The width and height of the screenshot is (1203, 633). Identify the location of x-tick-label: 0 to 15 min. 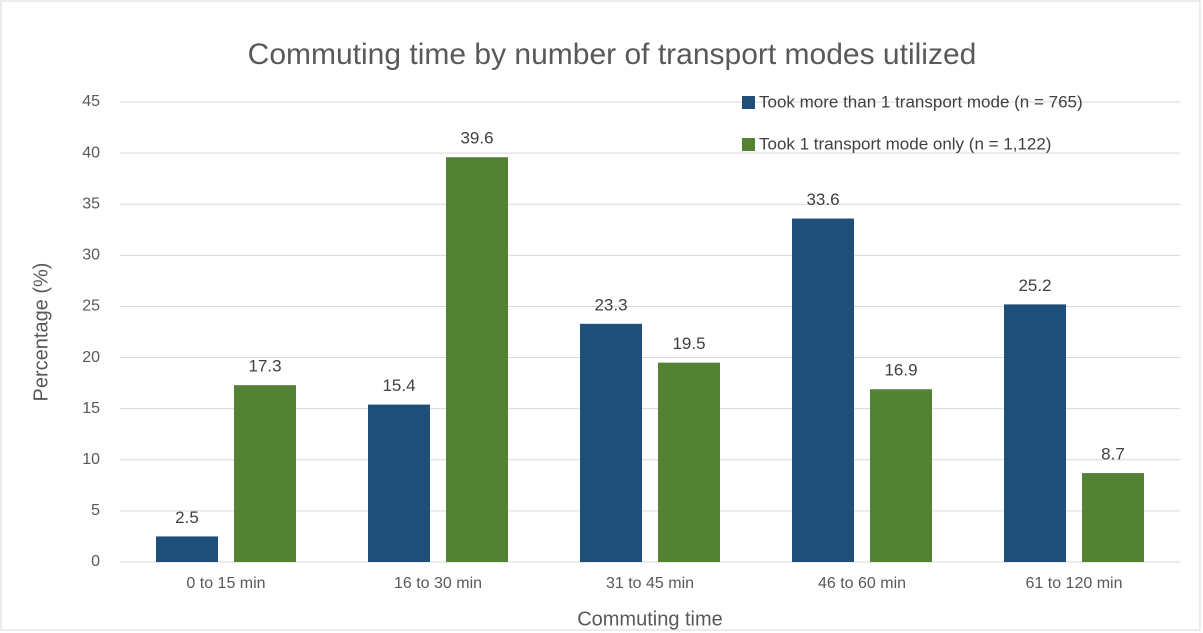
(225, 583).